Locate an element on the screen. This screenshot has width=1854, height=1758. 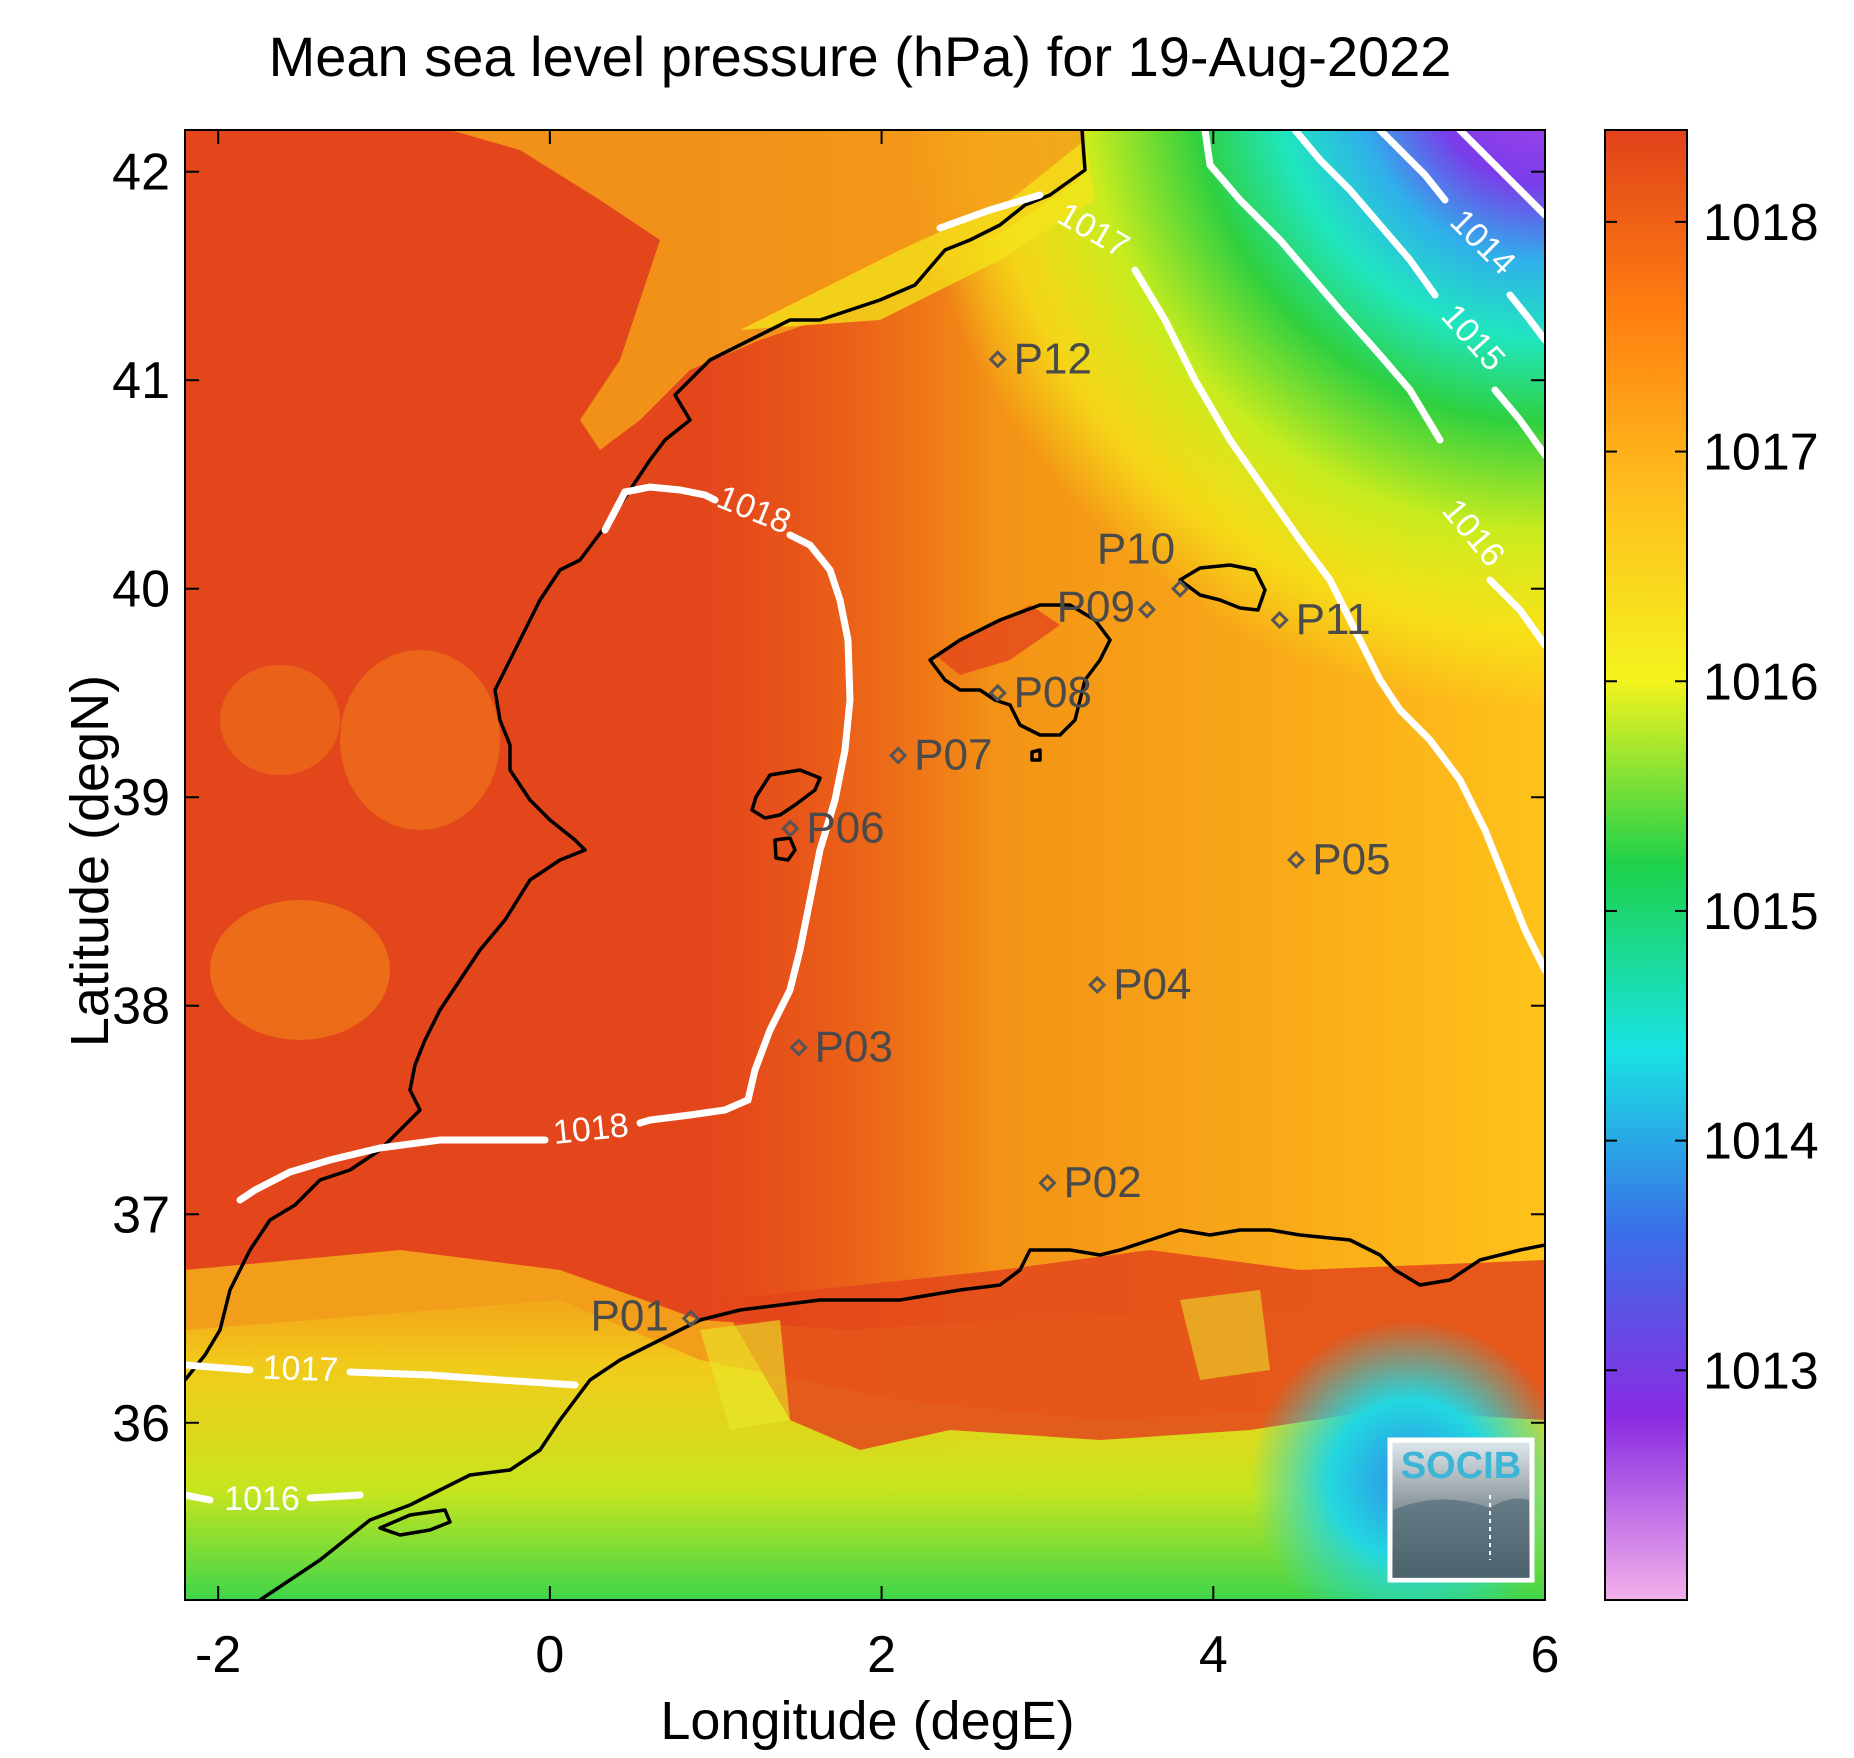
y-tick-label: 41 is located at coordinates (141, 381).